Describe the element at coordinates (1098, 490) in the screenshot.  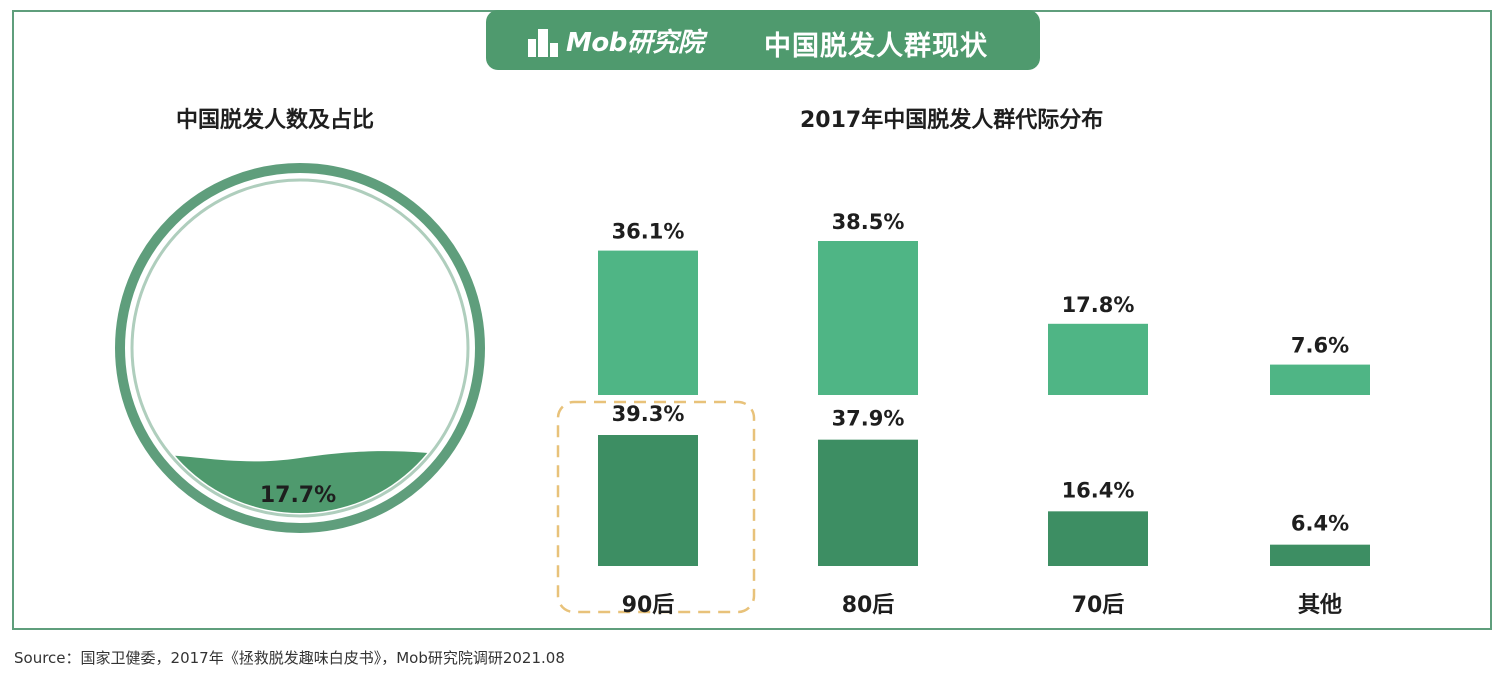
I see `bottom-bar-label-3: 16.4%` at that location.